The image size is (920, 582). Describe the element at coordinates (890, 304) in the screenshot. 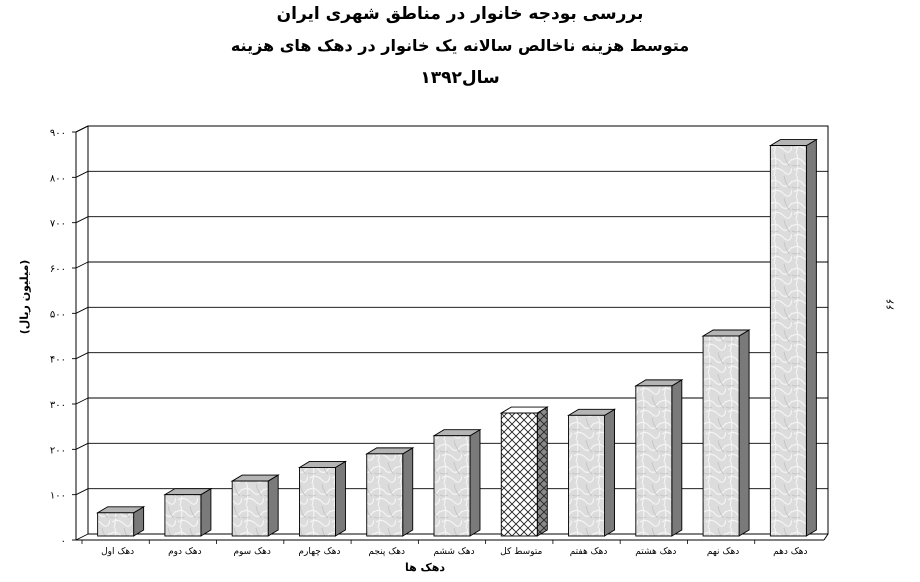

I see `page-number: ۶۶` at that location.